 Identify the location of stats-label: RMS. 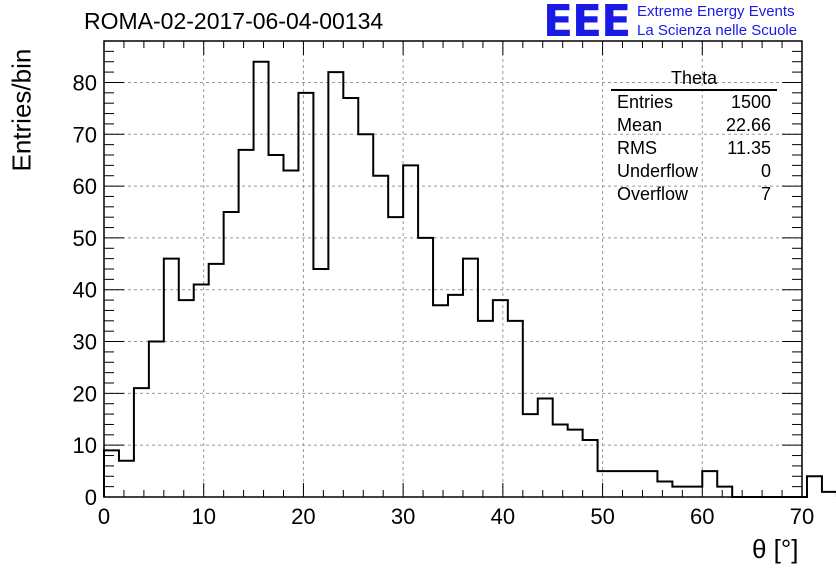
(637, 148).